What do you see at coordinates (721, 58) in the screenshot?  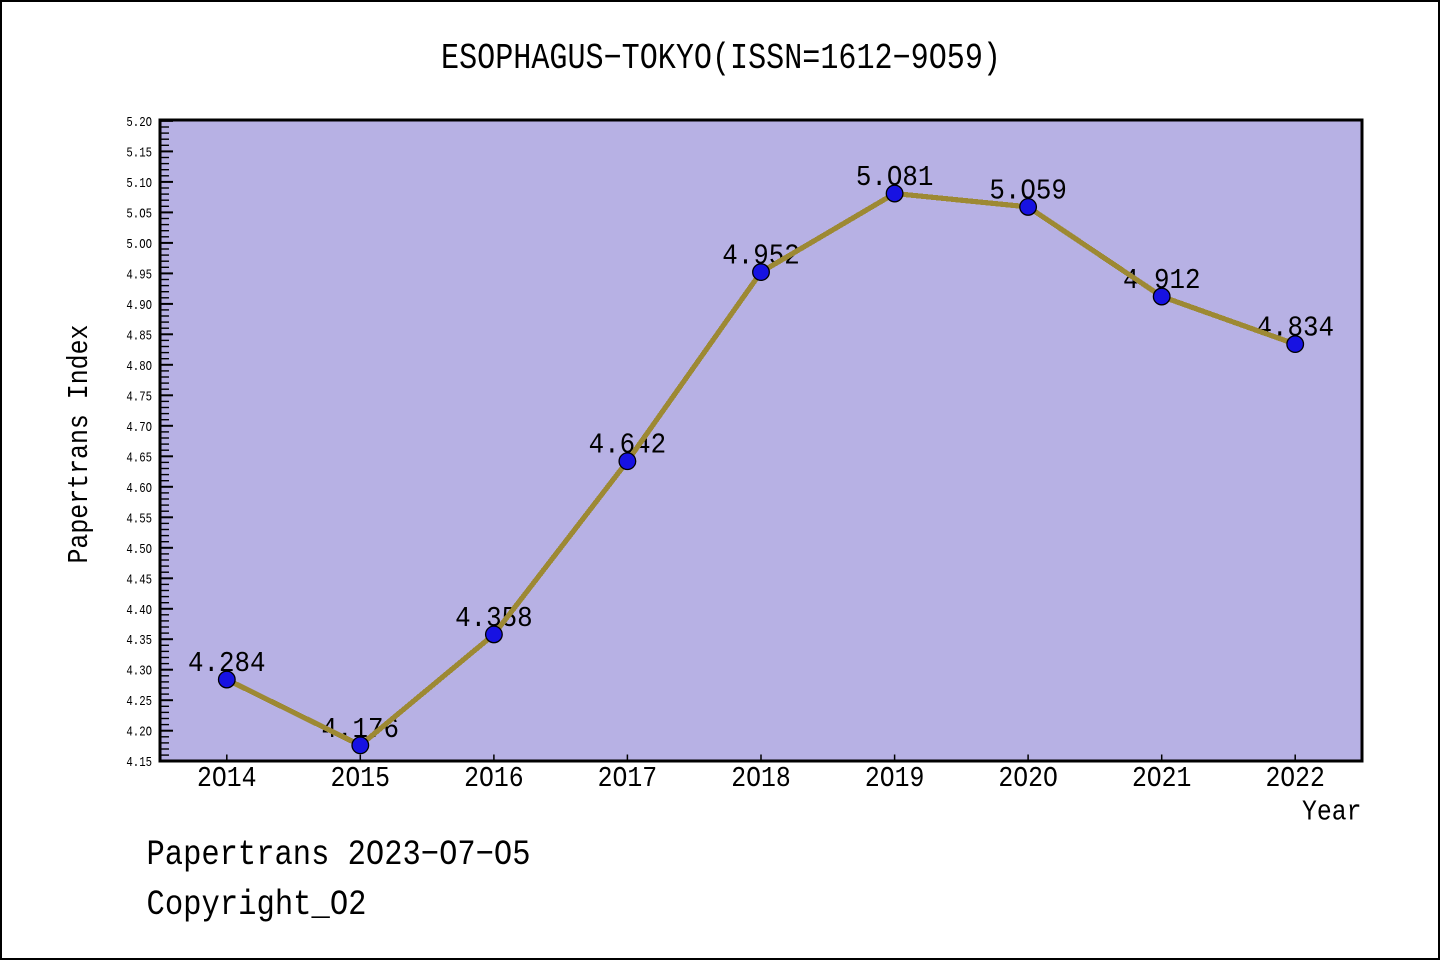 I see `svg-text:ESOPHAGUS−TOKYO(ISSN=1612−9O59: ESOPHAGUS−TOKYO(ISSN=1612−9O59)` at bounding box center [721, 58].